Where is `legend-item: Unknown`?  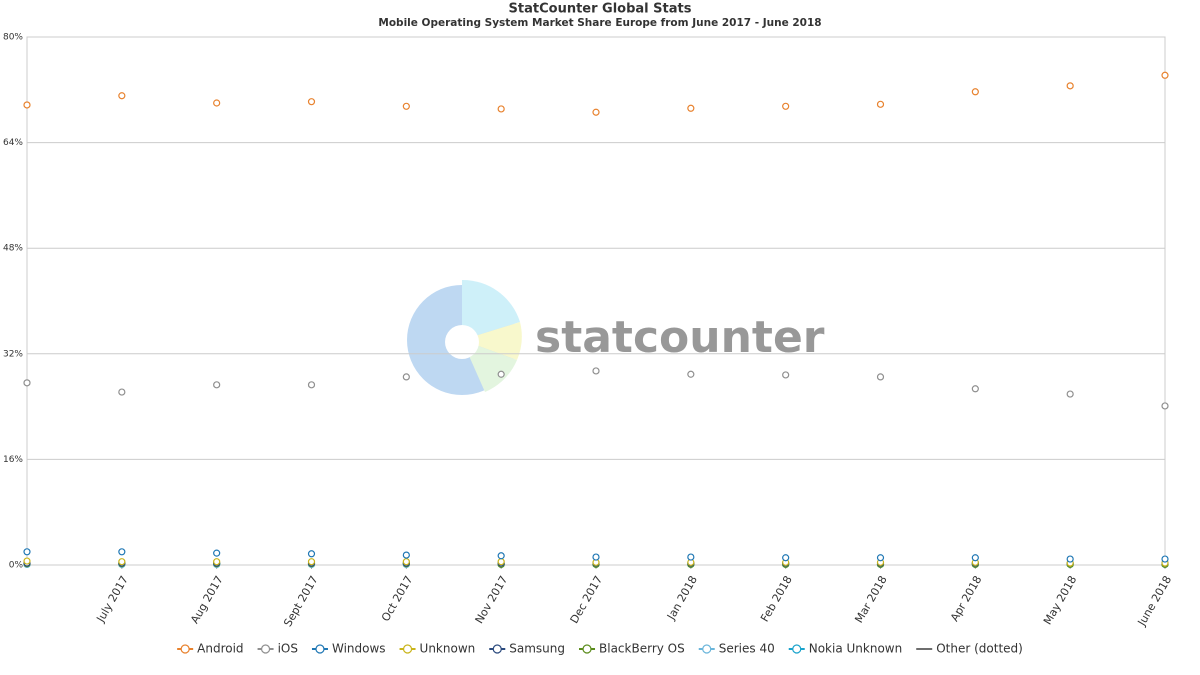 legend-item: Unknown is located at coordinates (437, 649).